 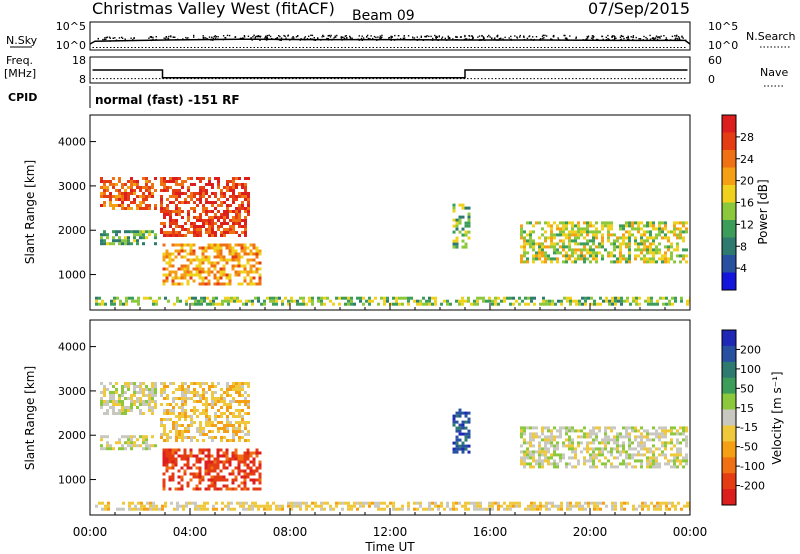 I want to click on velocity-colorbar-swatch, so click(x=729, y=385).